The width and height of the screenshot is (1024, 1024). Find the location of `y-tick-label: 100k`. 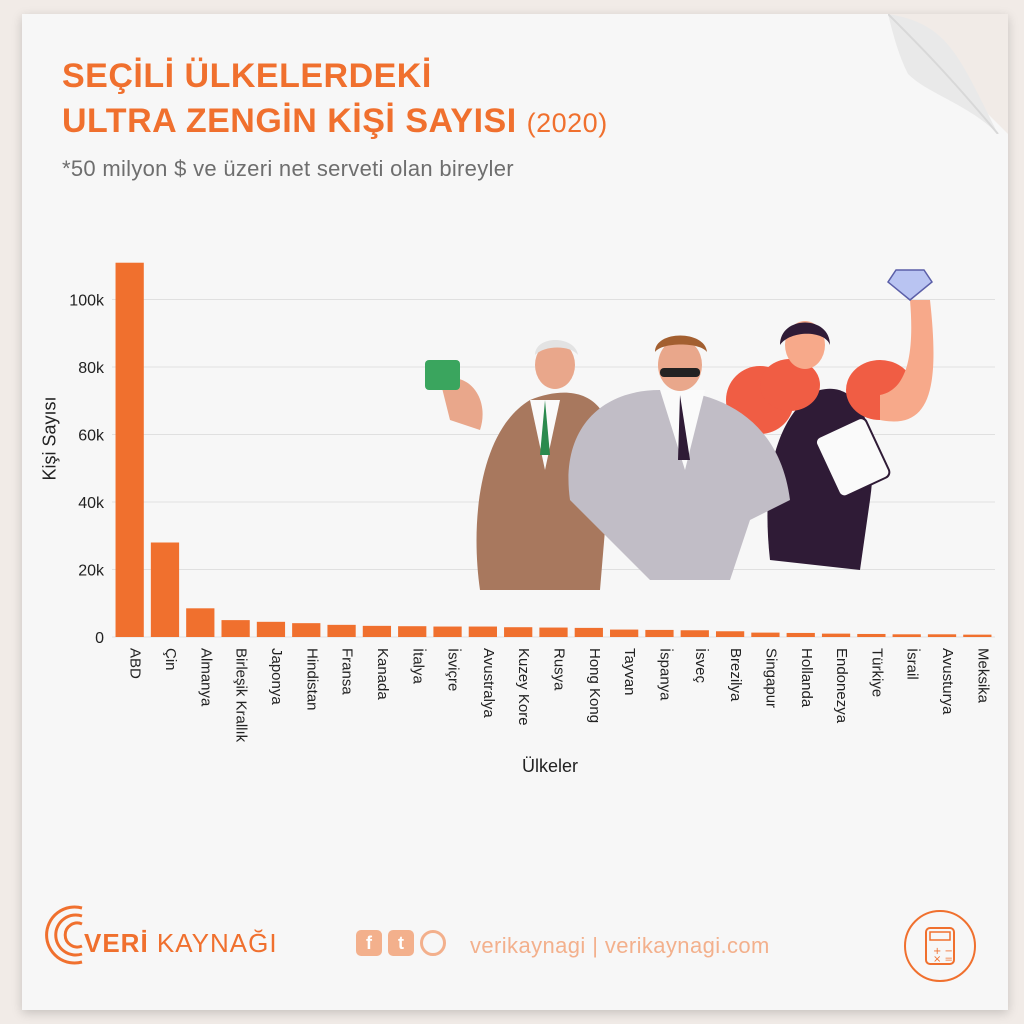

y-tick-label: 100k is located at coordinates (87, 301).